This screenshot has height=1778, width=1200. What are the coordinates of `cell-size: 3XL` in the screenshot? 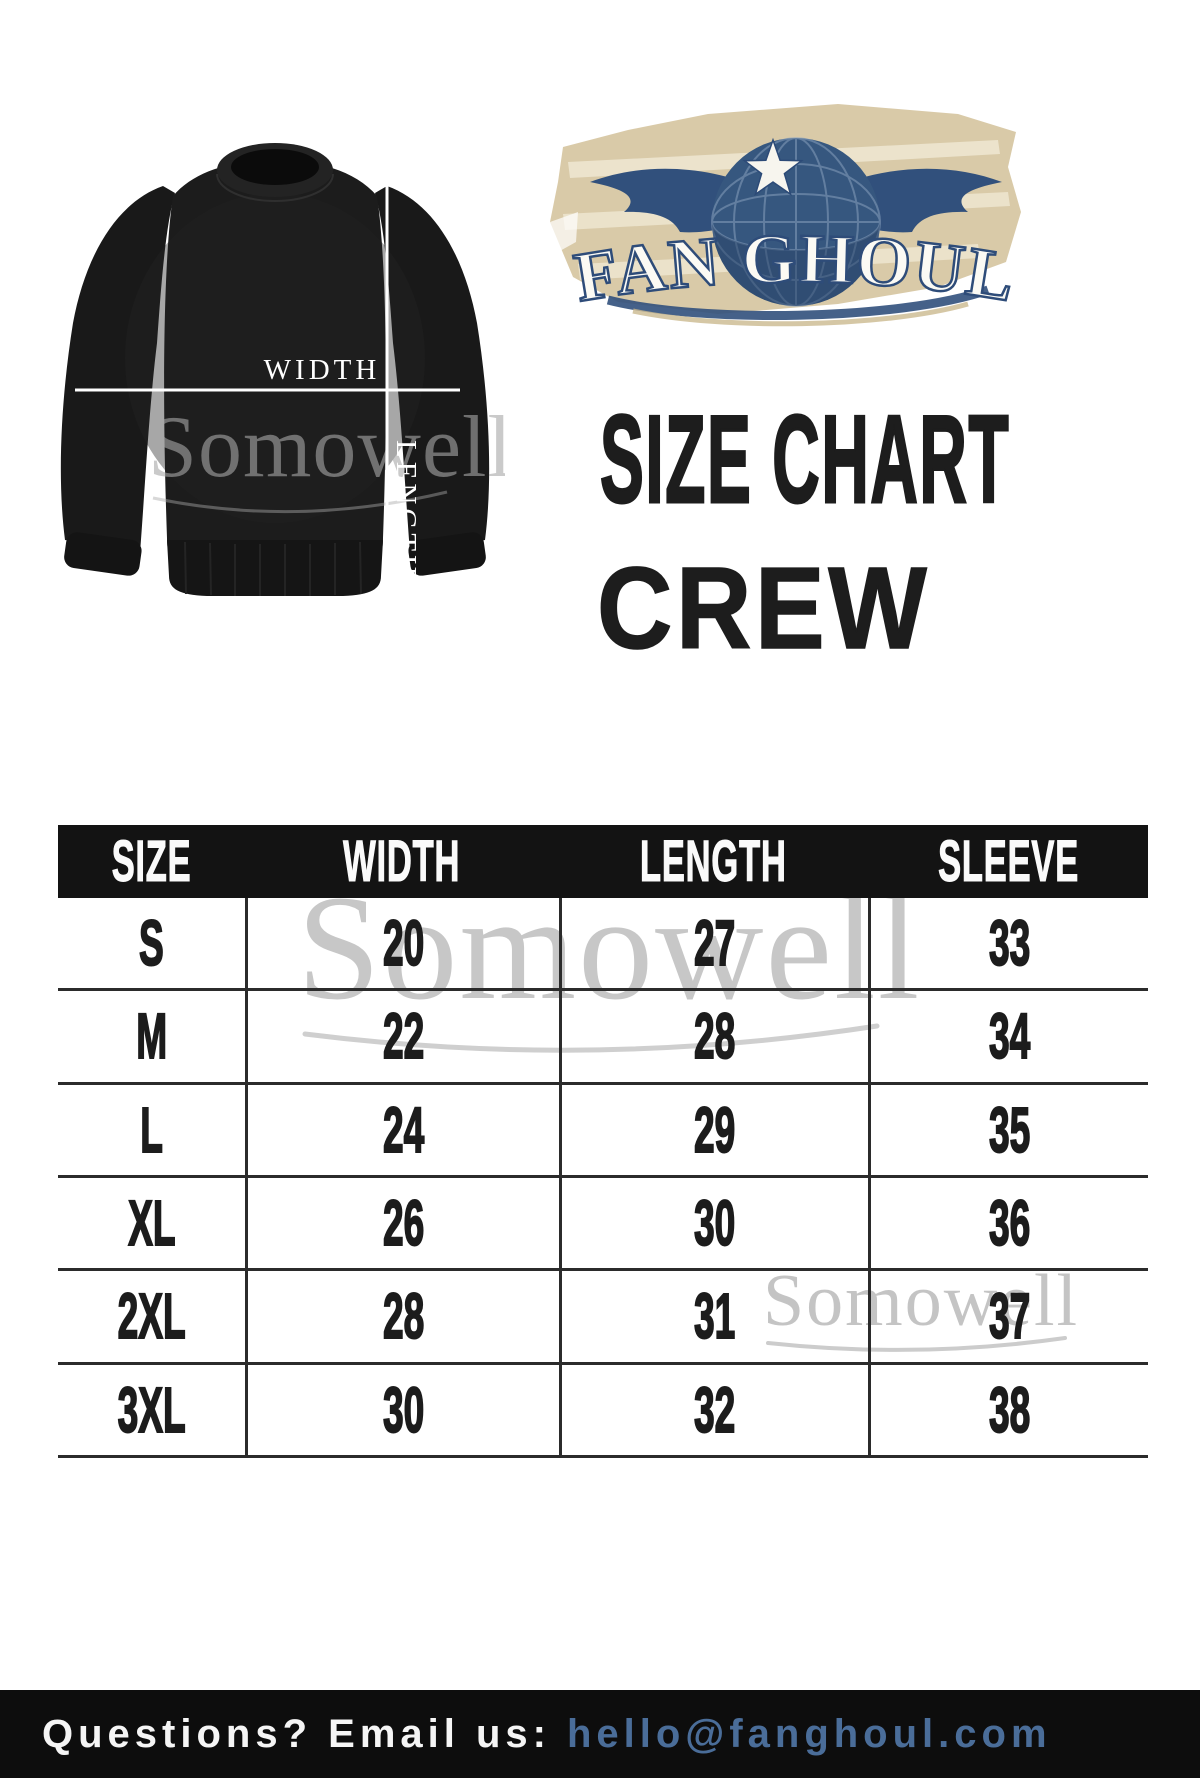 It's located at (151, 1410).